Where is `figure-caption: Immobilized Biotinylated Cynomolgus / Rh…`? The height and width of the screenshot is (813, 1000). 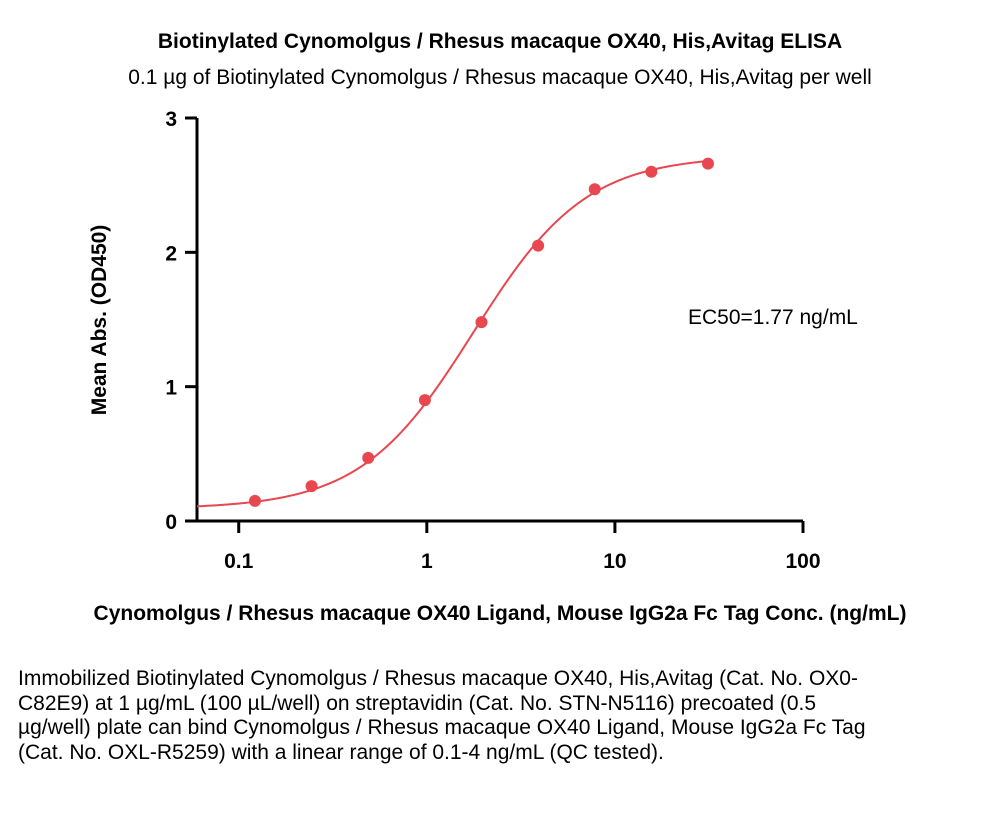
figure-caption: Immobilized Biotinylated Cynomolgus / Rh… is located at coordinates (442, 715).